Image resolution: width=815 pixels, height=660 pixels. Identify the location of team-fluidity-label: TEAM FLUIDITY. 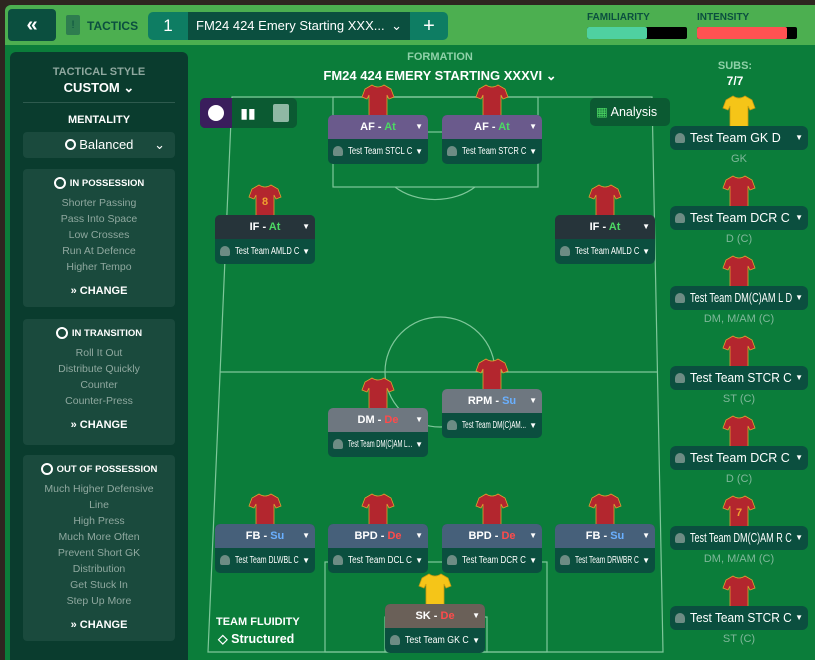
(258, 622).